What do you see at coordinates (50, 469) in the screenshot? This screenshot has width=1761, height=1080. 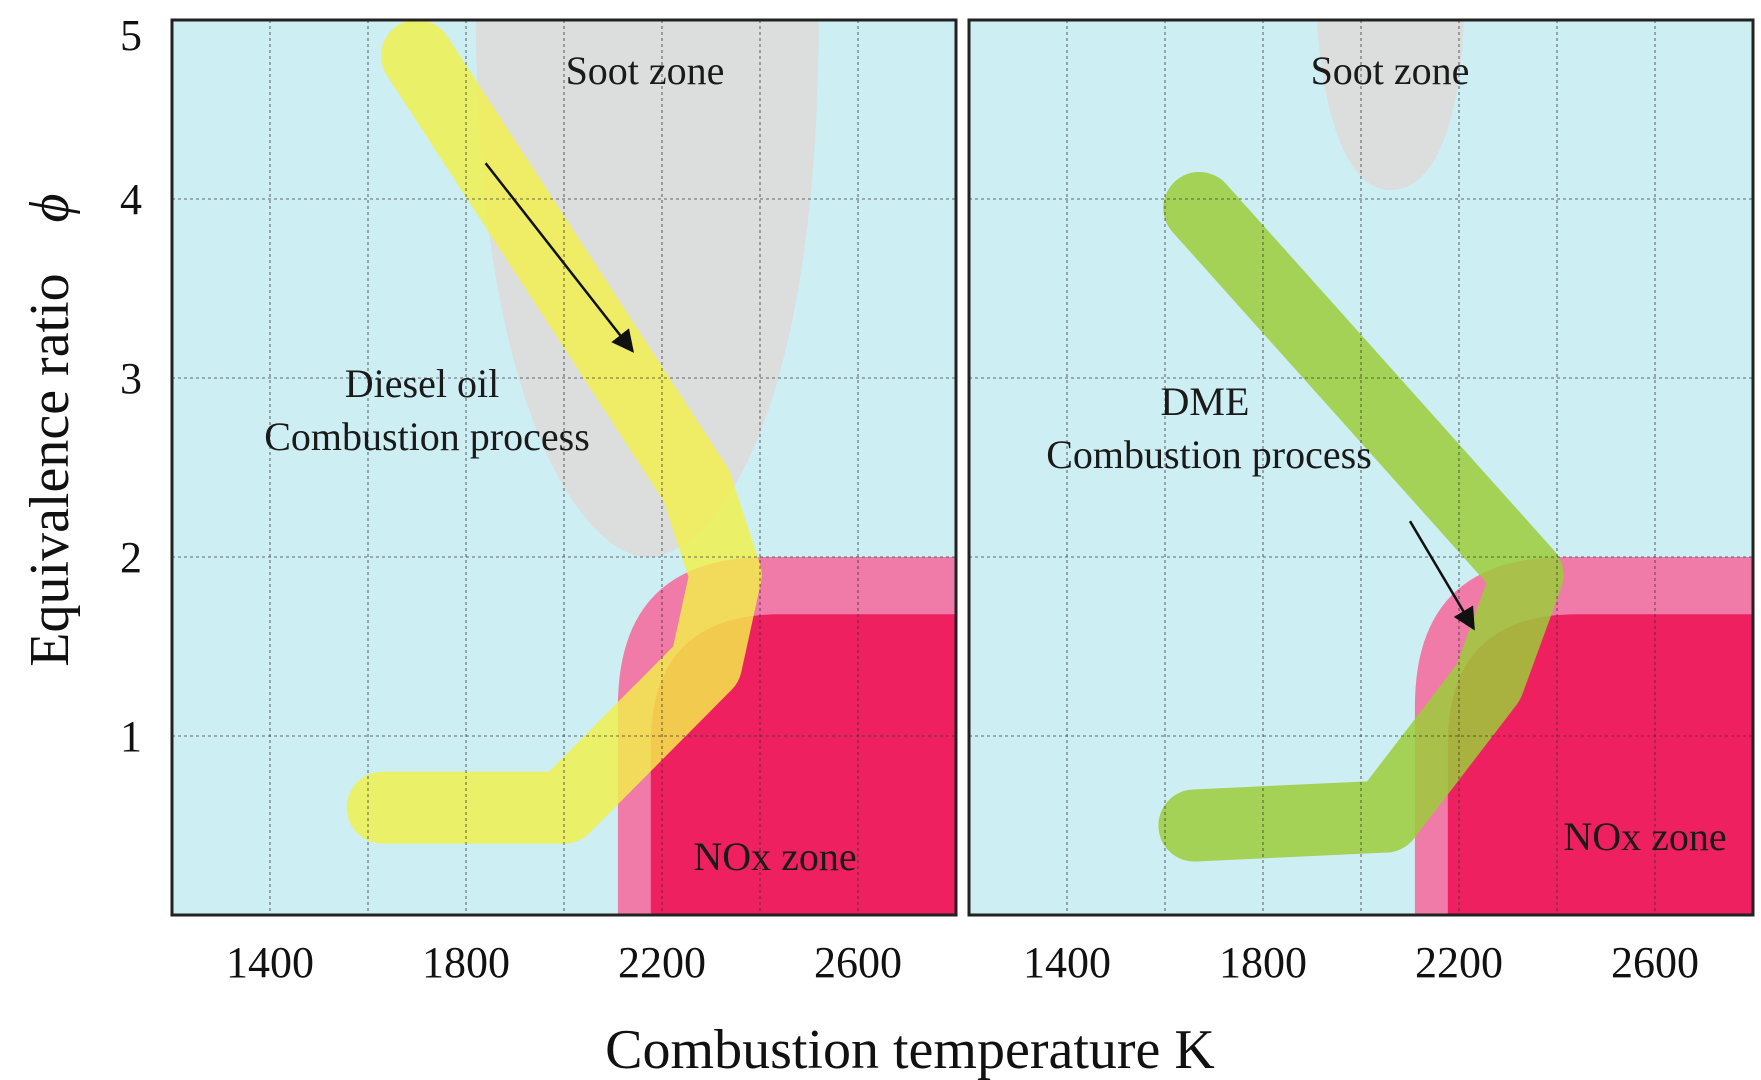 I see `y-axis-title: Equivalence ratio` at bounding box center [50, 469].